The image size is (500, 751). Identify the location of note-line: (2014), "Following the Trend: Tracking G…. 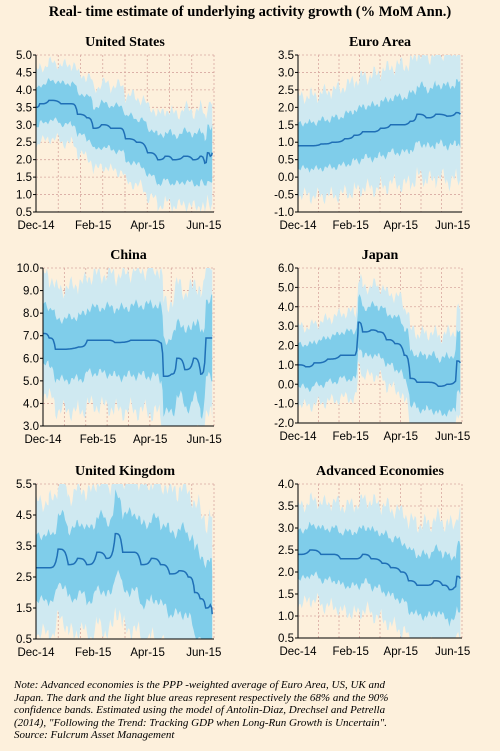
(201, 722).